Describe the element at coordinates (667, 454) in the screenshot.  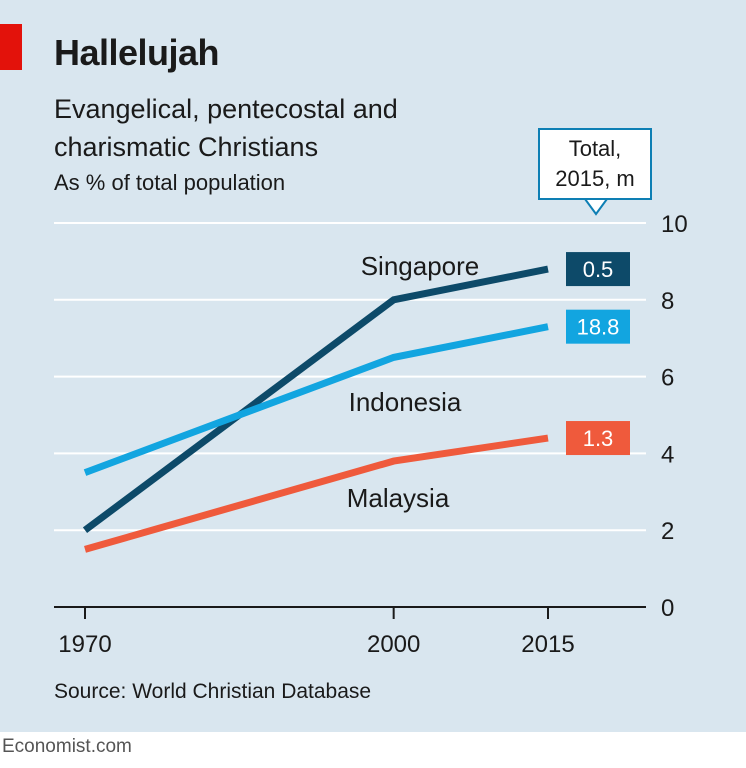
I see `y-tick-label: 4` at that location.